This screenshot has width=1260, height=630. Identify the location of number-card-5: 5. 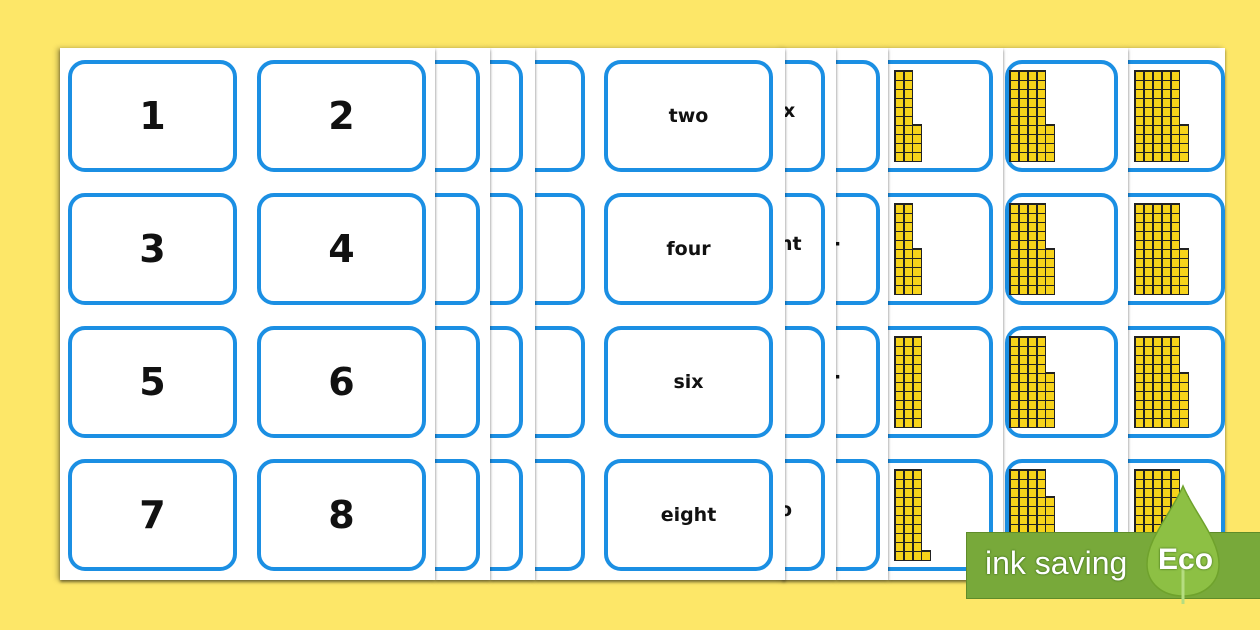
(152, 382).